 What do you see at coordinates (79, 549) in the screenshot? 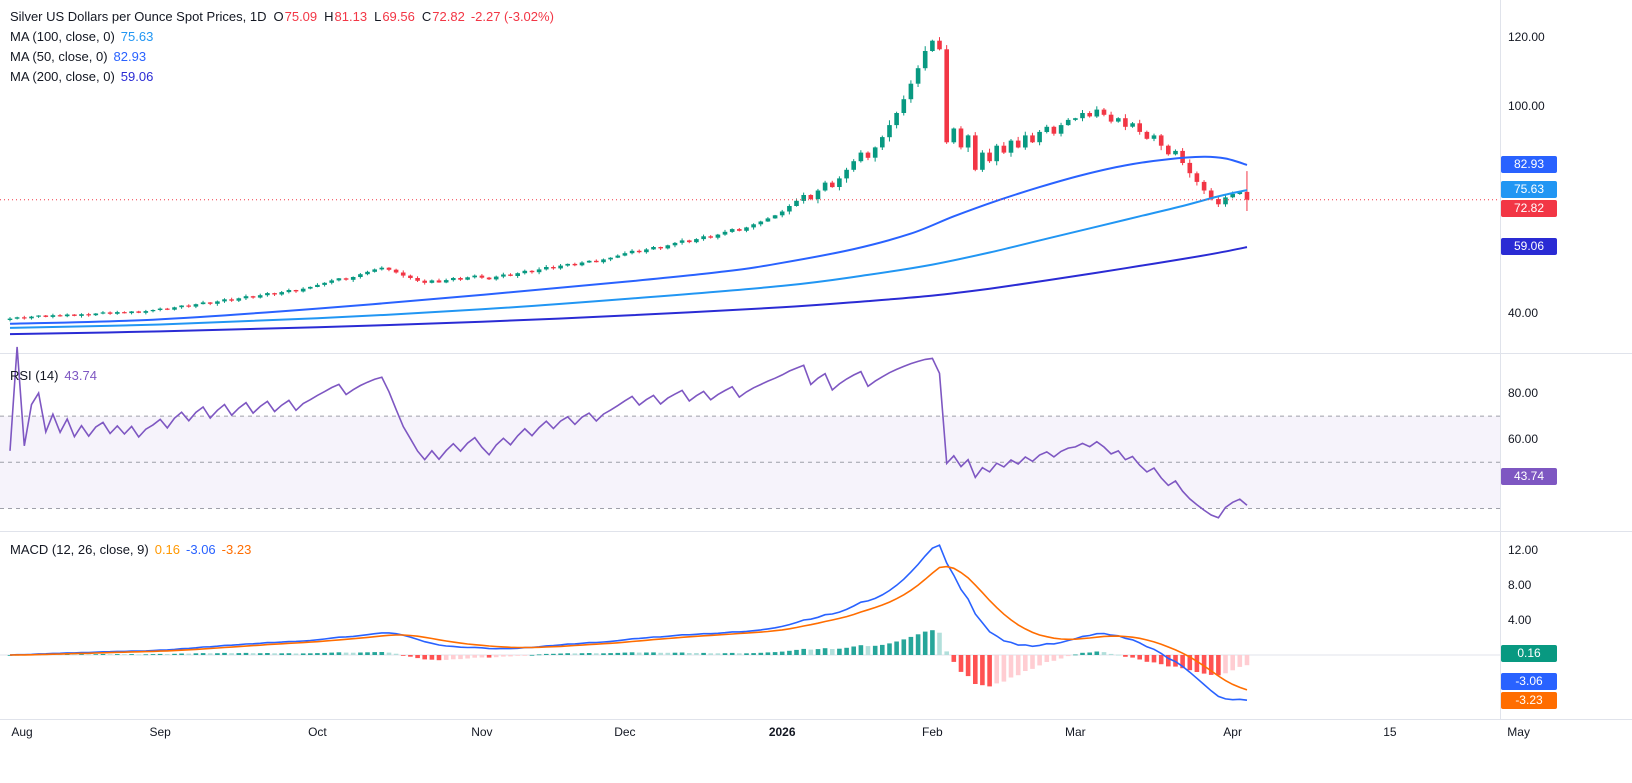
I see `macd-label: MACD (12, 26, close, 9)` at bounding box center [79, 549].